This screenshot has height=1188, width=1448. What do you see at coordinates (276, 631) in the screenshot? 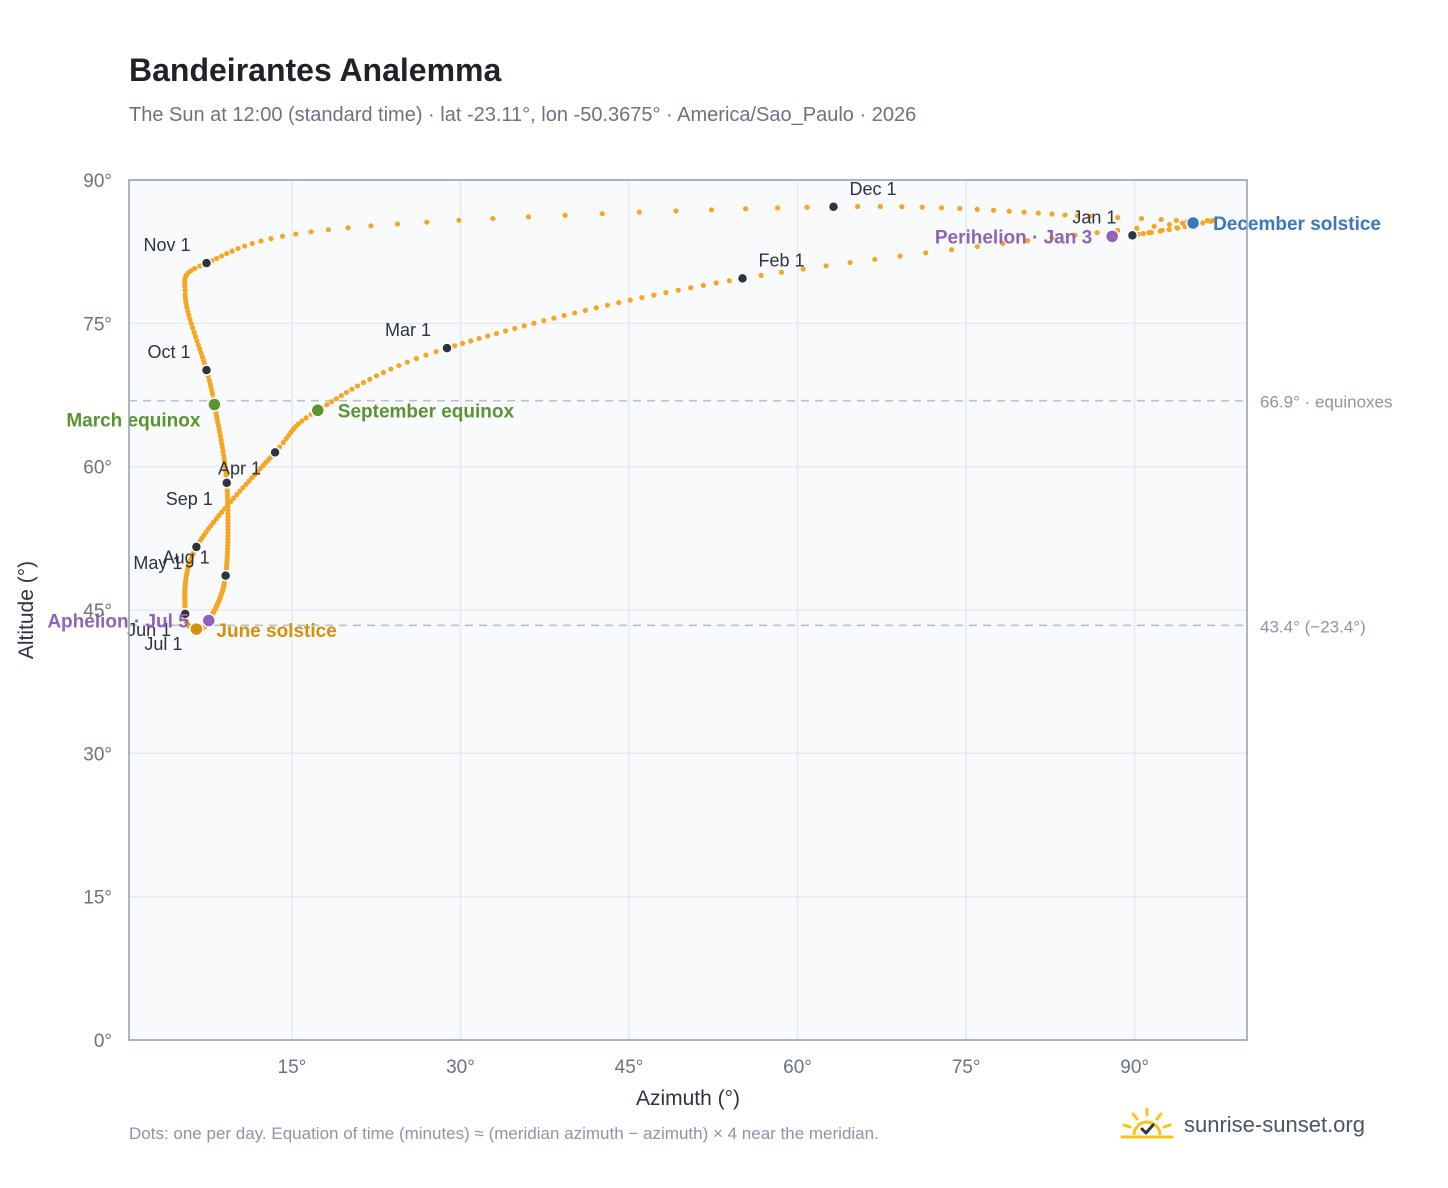
I see `event-label: June solstice` at bounding box center [276, 631].